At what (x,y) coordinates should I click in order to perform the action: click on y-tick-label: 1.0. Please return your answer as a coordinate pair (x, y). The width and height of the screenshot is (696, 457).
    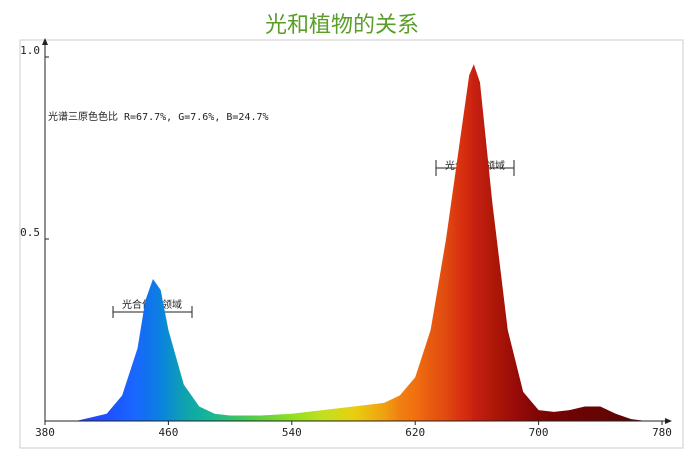
    Looking at the image, I should click on (30, 50).